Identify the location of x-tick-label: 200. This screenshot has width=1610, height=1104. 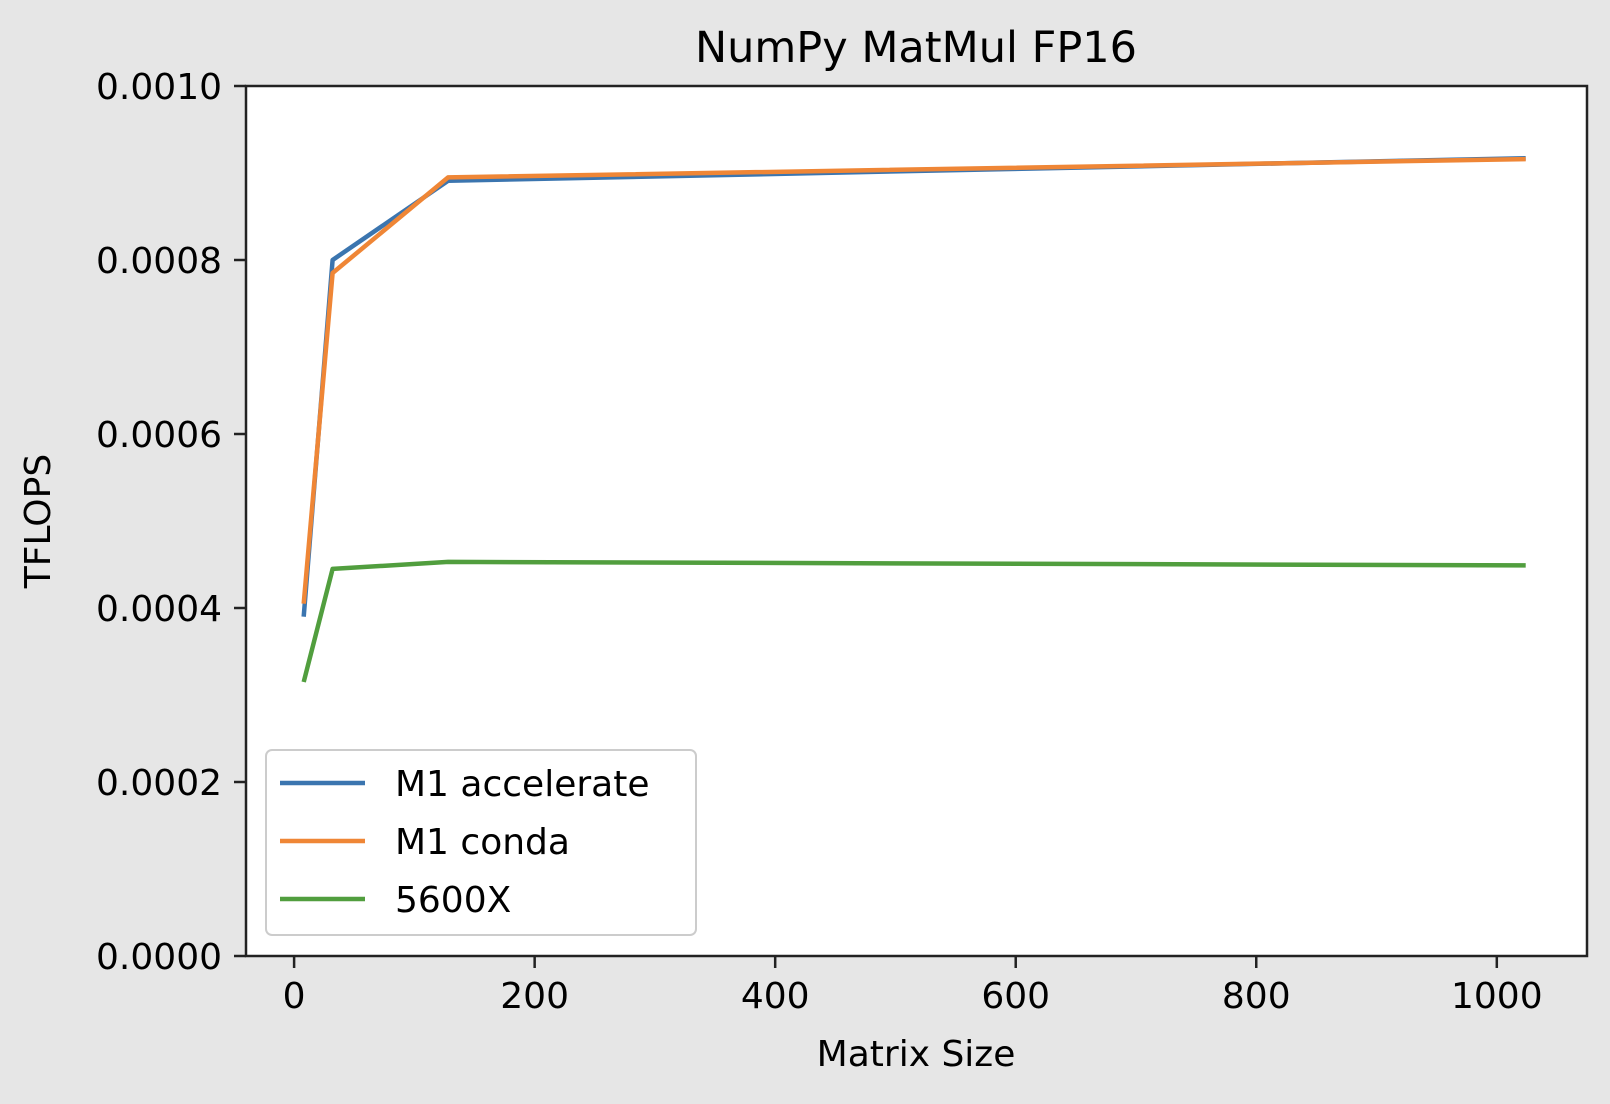
(534, 996).